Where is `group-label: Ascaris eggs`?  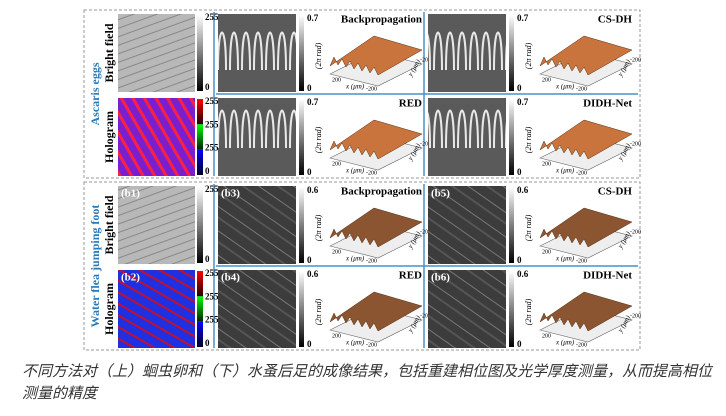
group-label: Ascaris eggs is located at coordinates (95, 93).